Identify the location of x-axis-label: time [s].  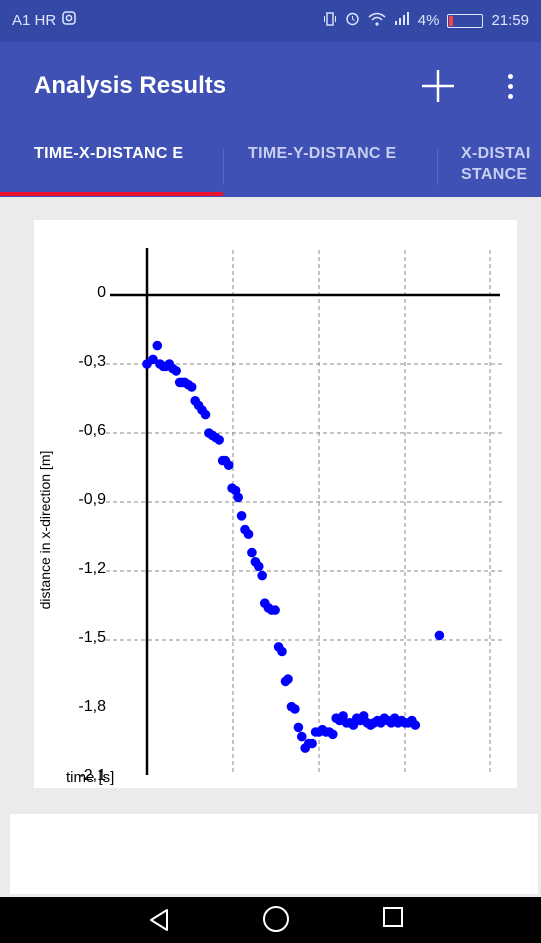
(90, 777).